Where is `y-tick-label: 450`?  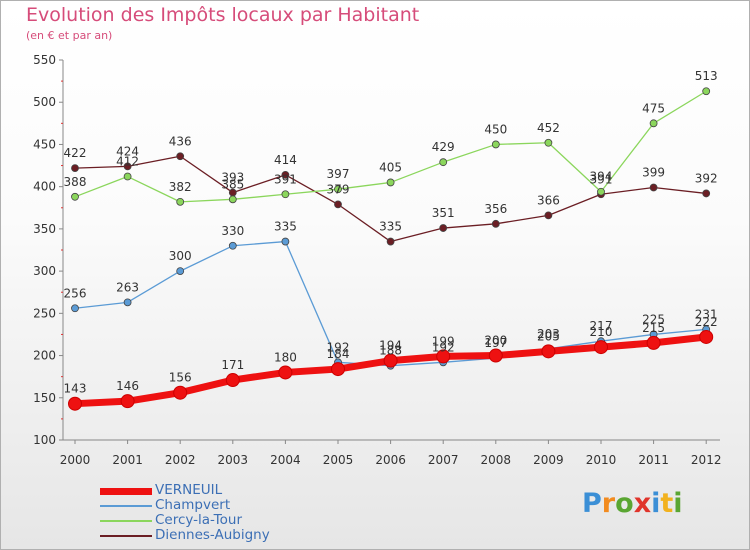
y-tick-label: 450 is located at coordinates (44, 144).